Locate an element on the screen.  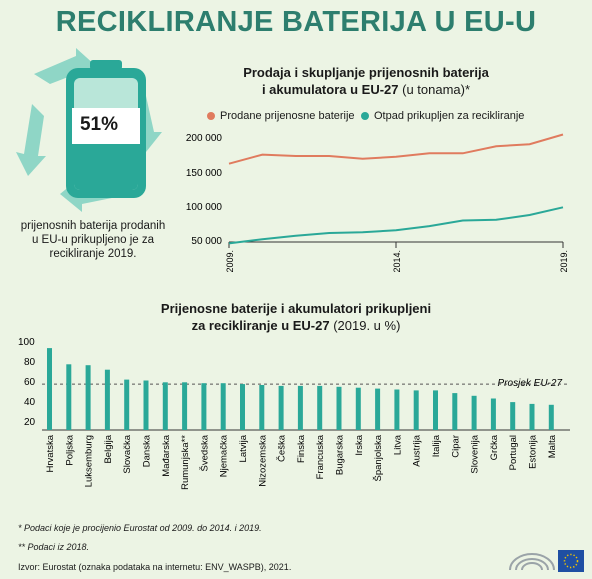
battery-recycle-graphic is located at coordinates (89, 129).